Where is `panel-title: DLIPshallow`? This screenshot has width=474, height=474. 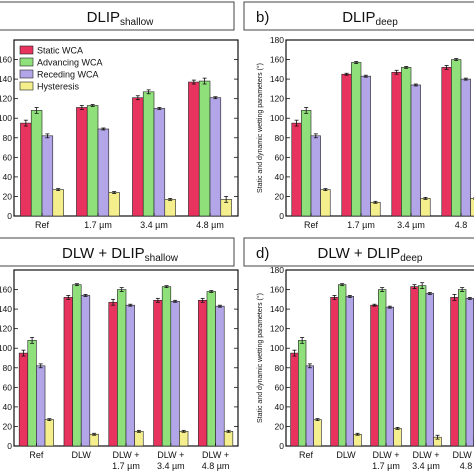
panel-title: DLIPshallow is located at coordinates (120, 18).